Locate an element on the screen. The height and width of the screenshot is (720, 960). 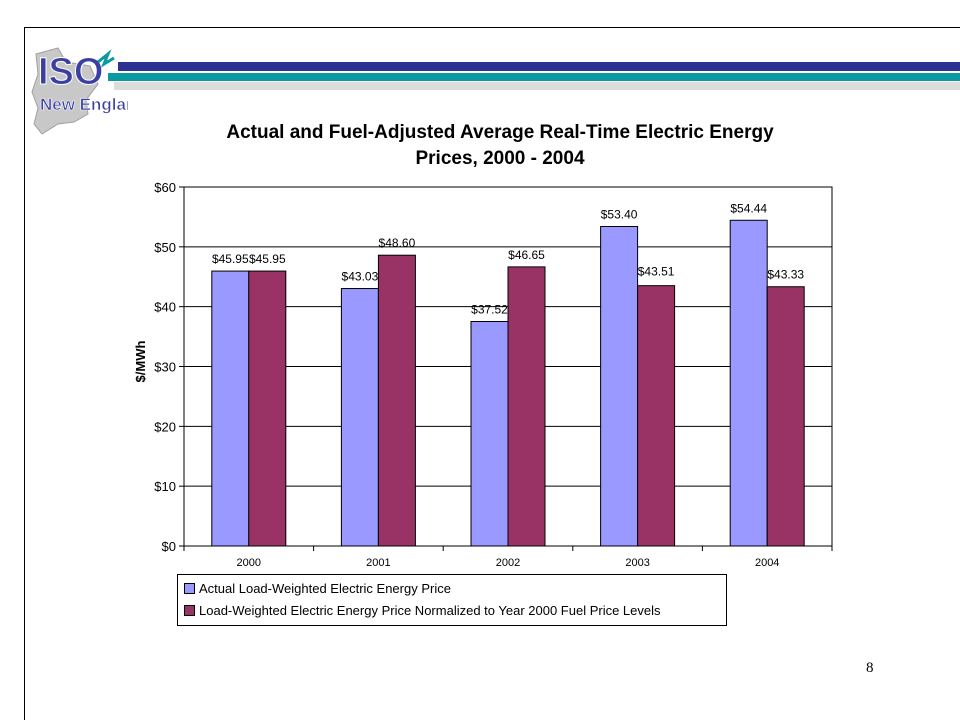
data-label: $43.51 is located at coordinates (656, 272).